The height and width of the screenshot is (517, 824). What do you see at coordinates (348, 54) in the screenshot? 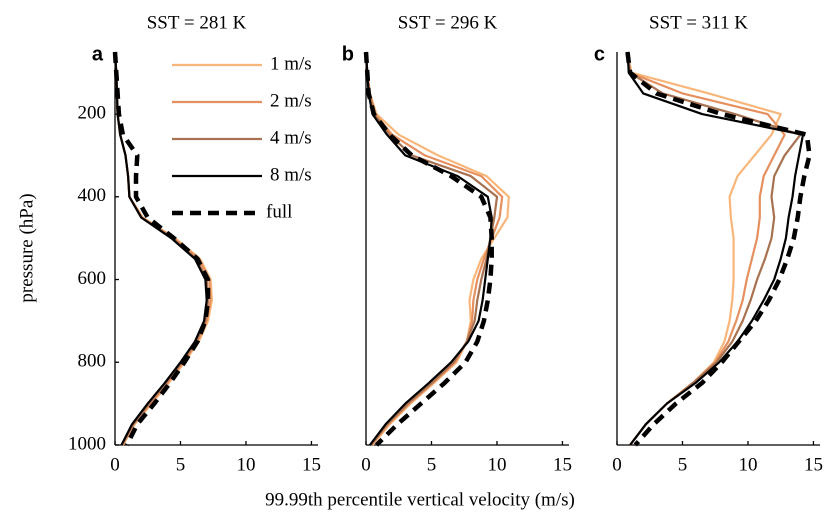
I see `panel-letter: b` at bounding box center [348, 54].